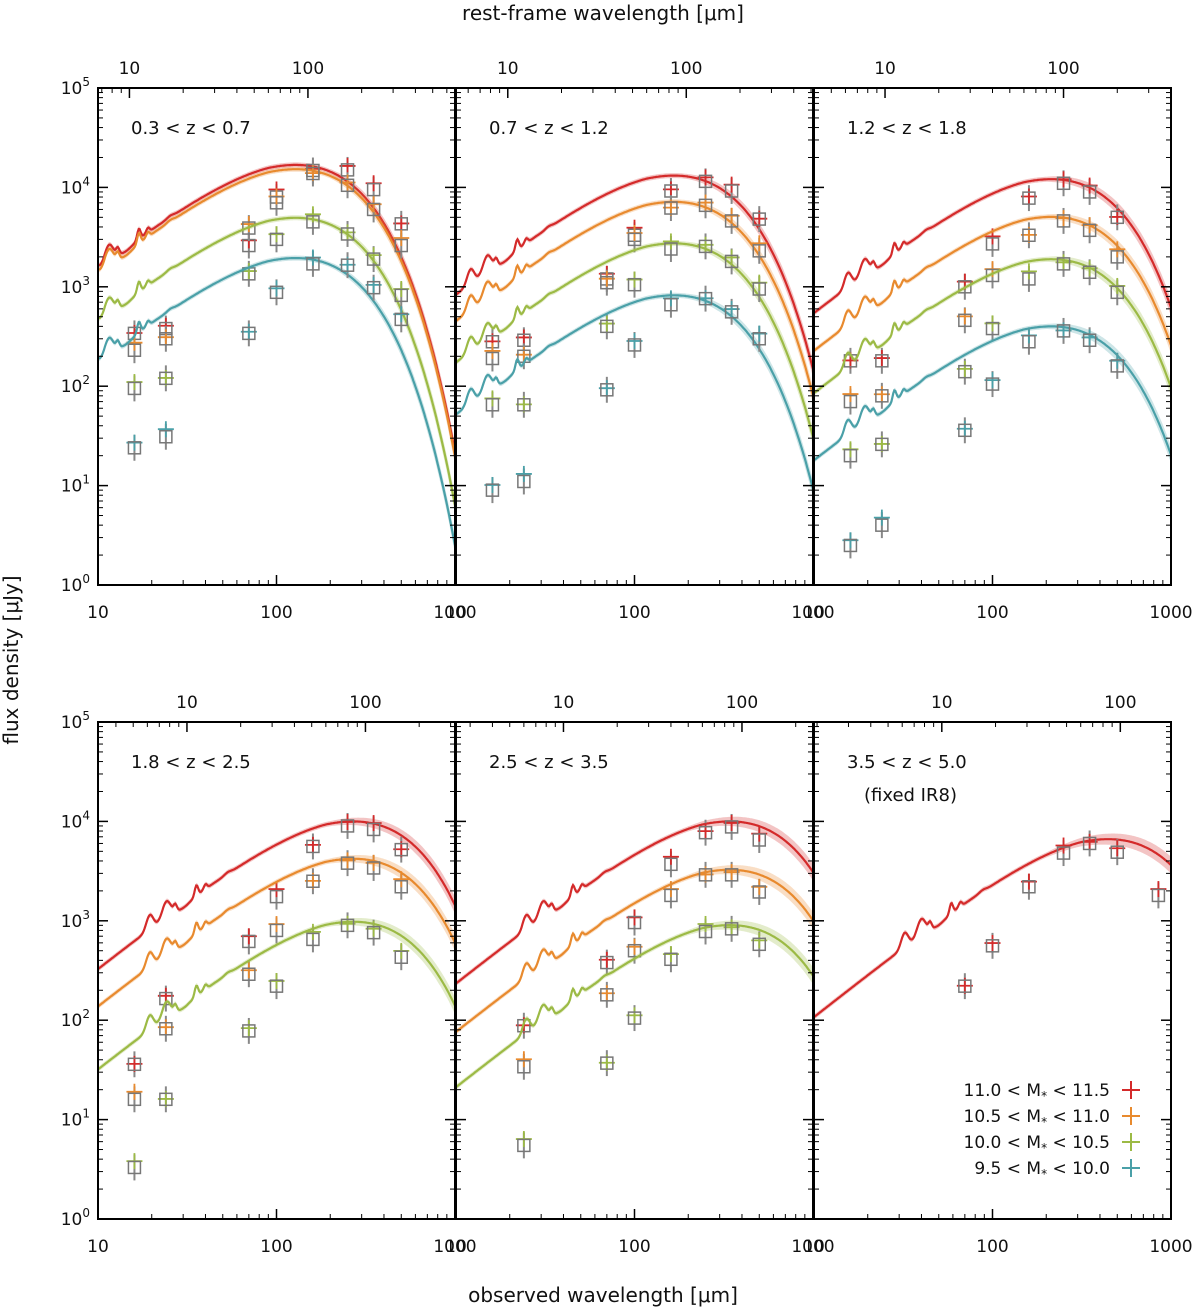  Describe the element at coordinates (1037, 1144) in the screenshot. I see `legend-label: 10.0 < M* < 10.5` at that location.